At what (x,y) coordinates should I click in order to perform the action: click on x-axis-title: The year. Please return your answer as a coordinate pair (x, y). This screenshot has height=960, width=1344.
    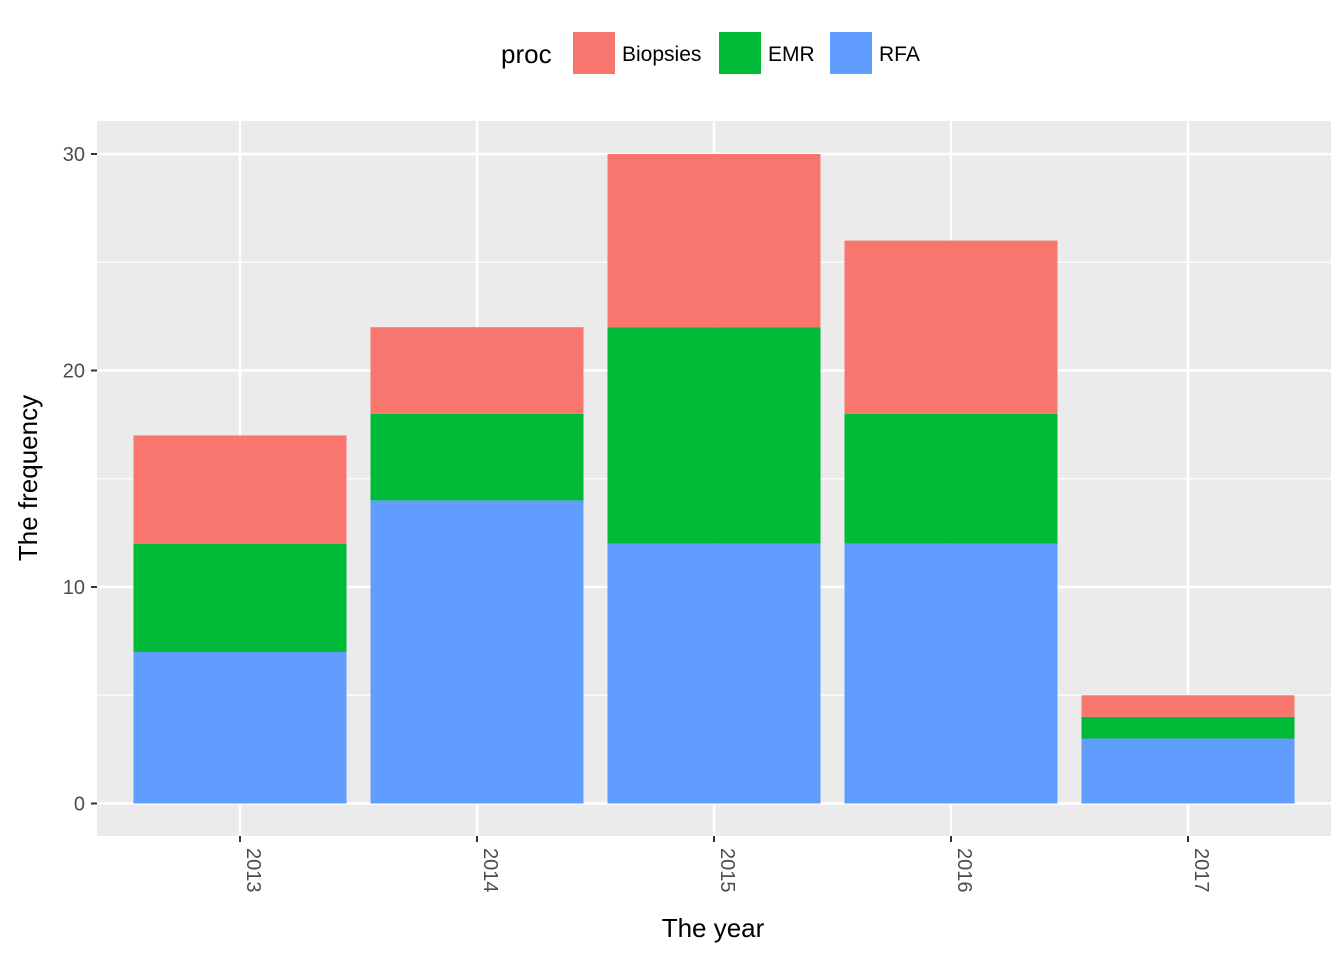
    Looking at the image, I should click on (713, 928).